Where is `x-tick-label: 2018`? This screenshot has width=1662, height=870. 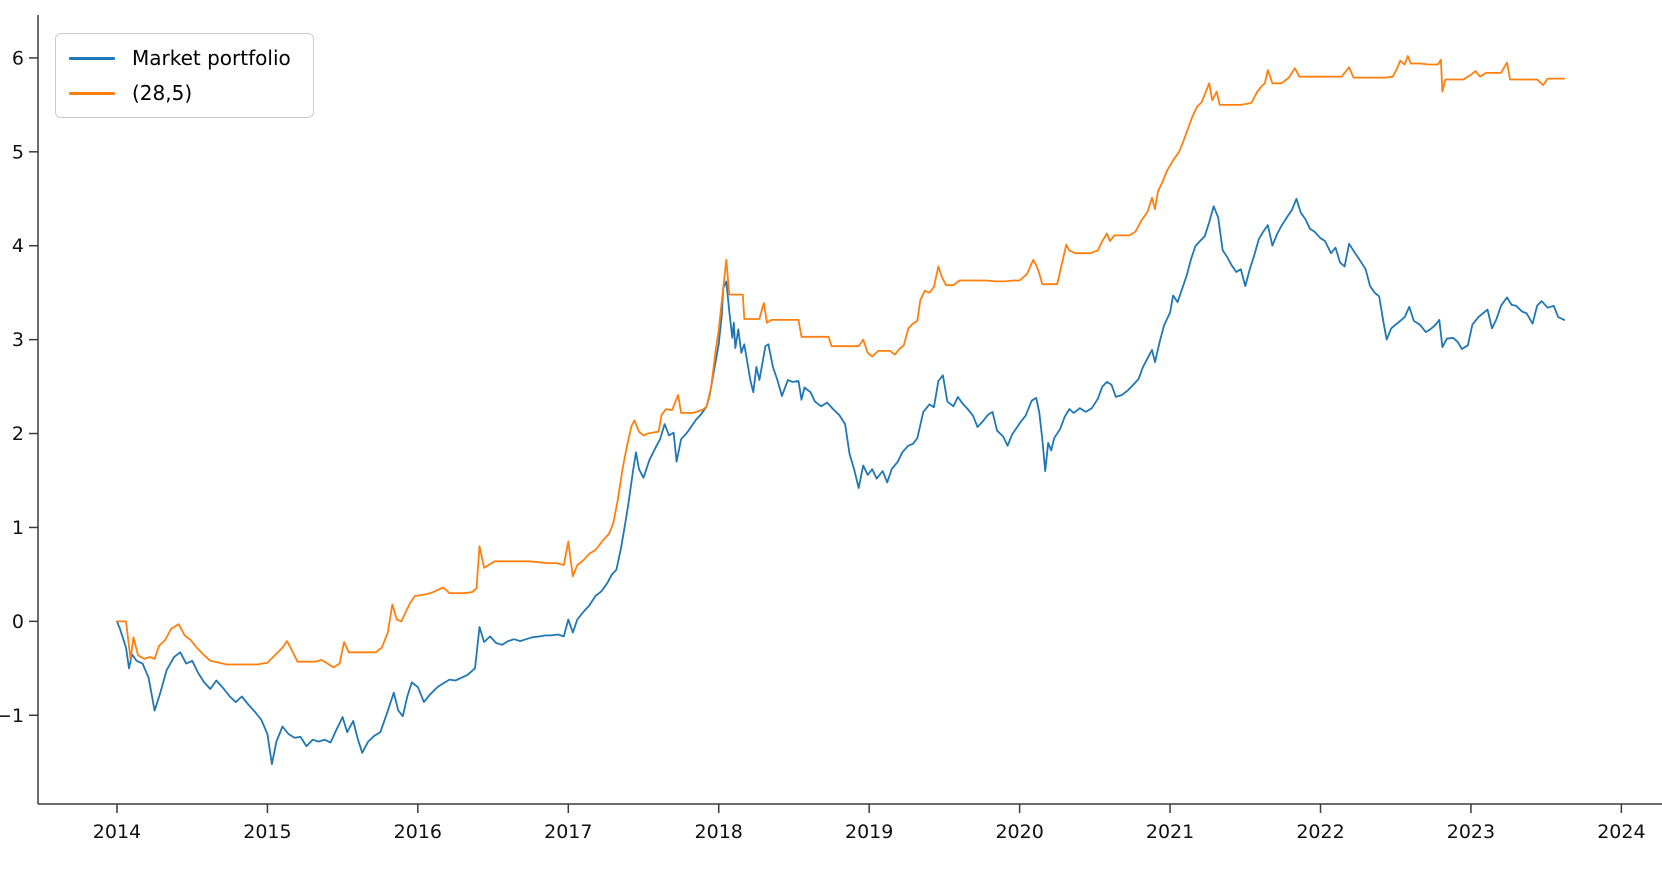
x-tick-label: 2018 is located at coordinates (719, 832).